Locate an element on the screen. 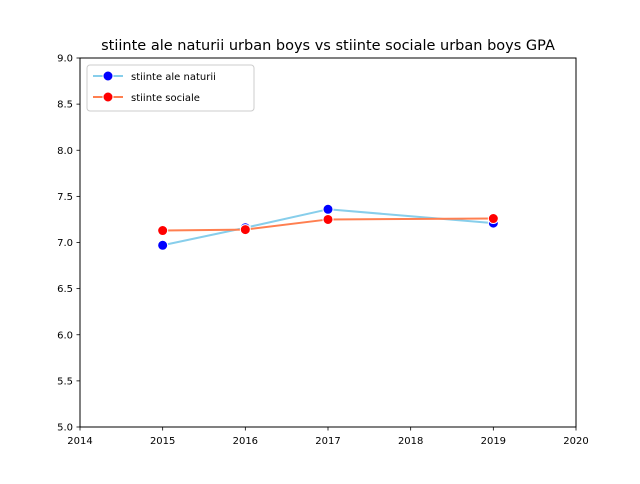 This screenshot has height=484, width=640. legend-box is located at coordinates (170, 88).